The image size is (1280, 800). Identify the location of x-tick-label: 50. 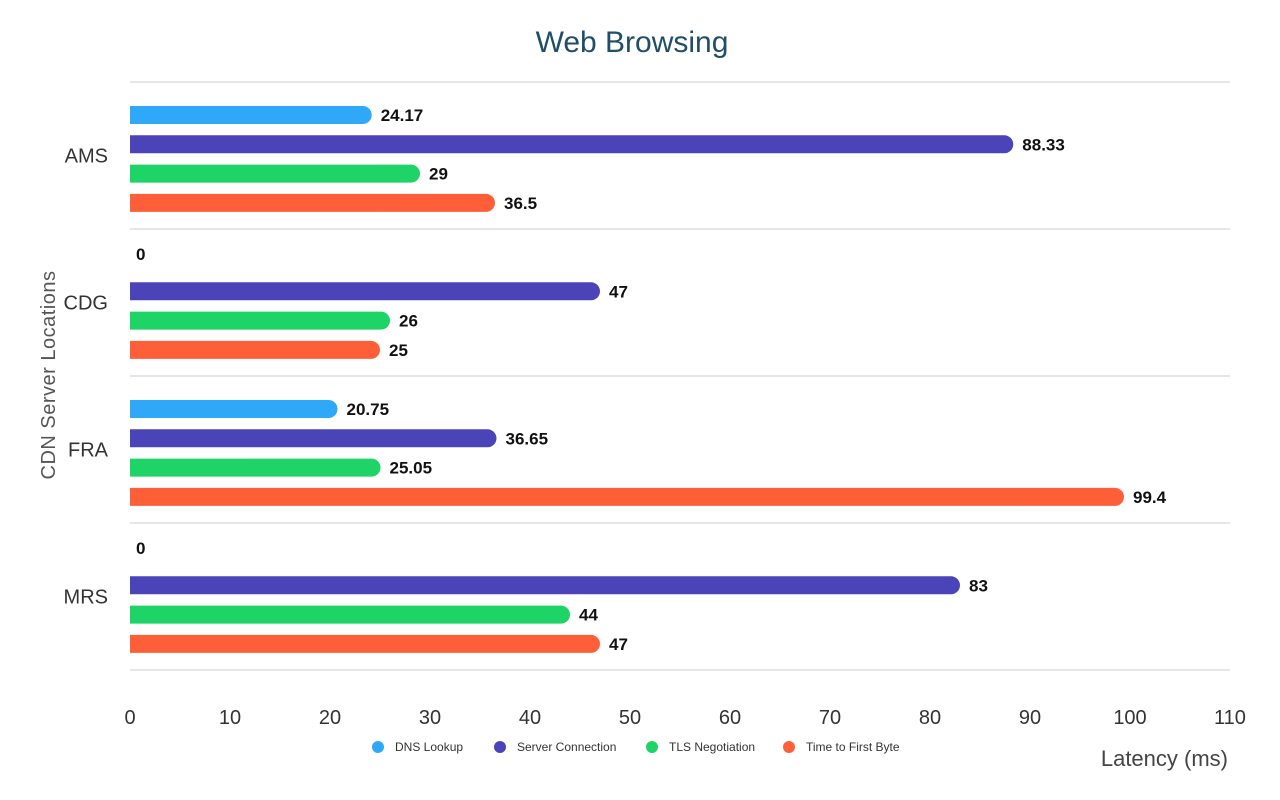
(630, 718).